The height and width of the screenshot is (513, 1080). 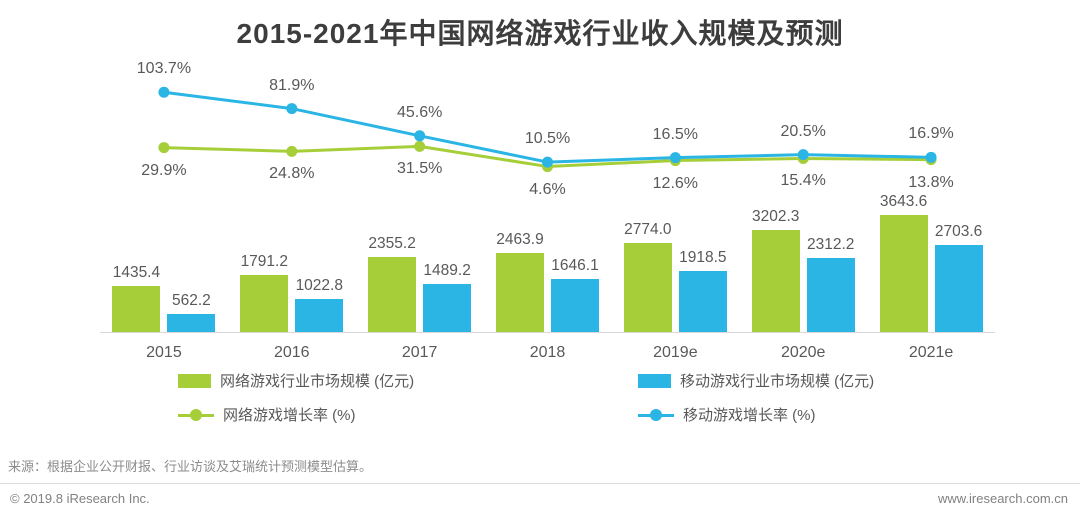 What do you see at coordinates (419, 112) in the screenshot?
I see `growth-rate-label: 45.6%` at bounding box center [419, 112].